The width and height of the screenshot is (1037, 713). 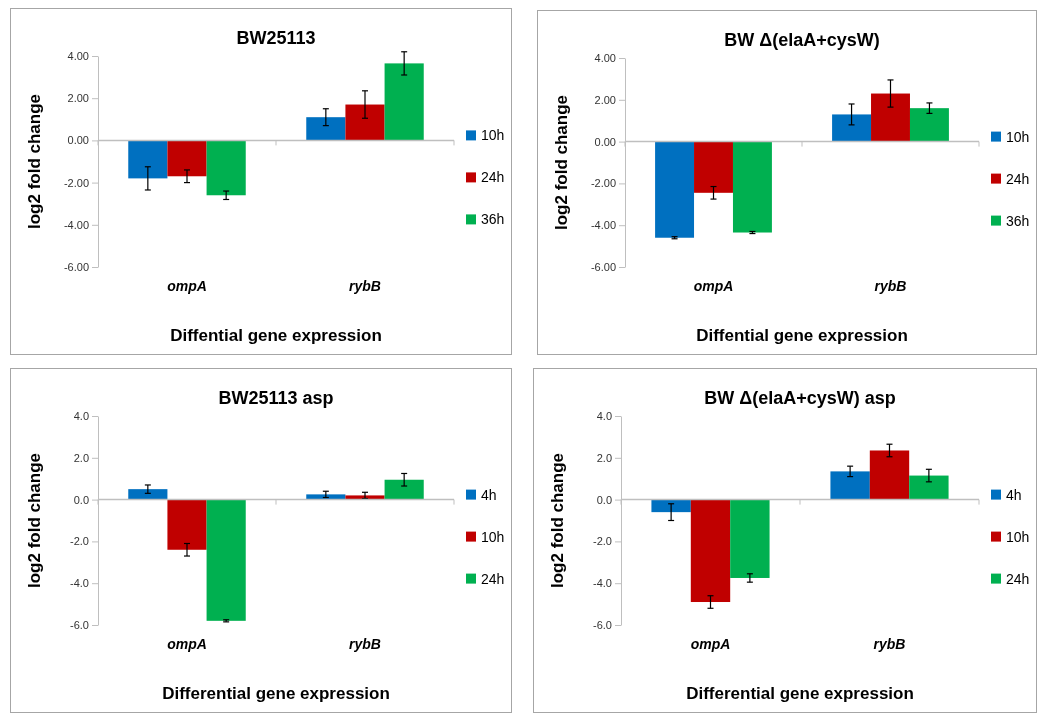 I want to click on chart-title: BW Δ(elaA+cysW) asp, so click(x=800, y=398).